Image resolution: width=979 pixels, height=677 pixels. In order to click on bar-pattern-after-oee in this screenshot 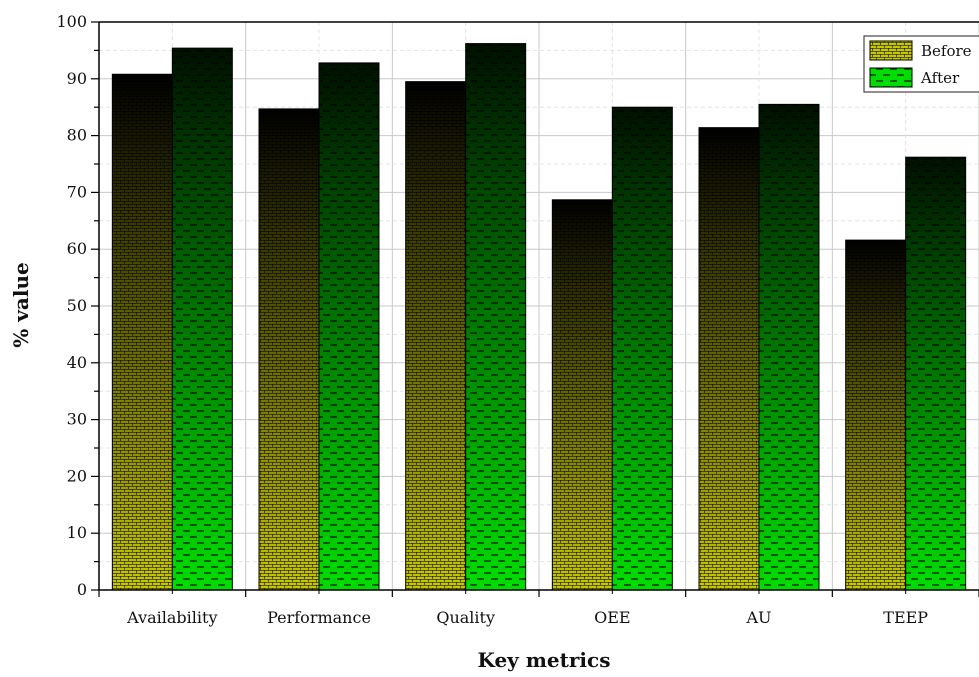, I will do `click(642, 348)`.